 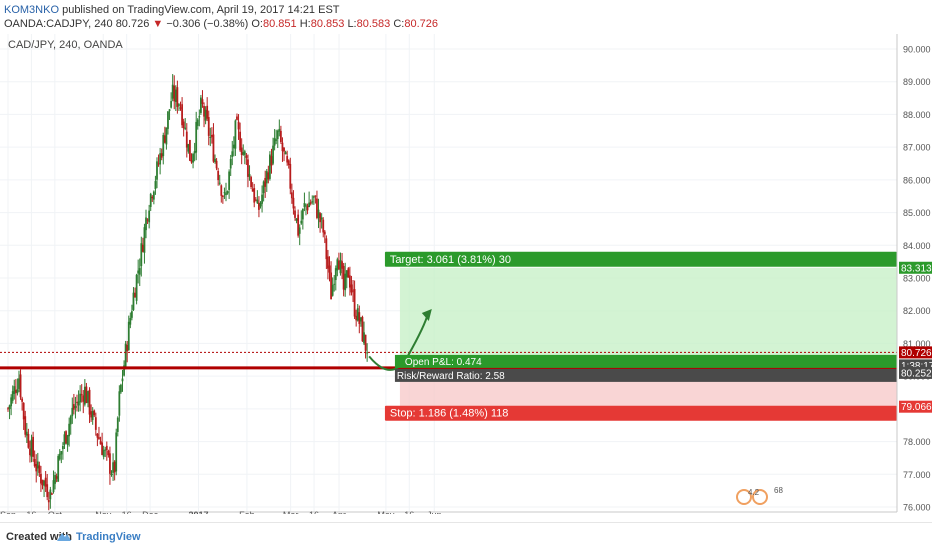 I want to click on current-price-tag, so click(x=915, y=352).